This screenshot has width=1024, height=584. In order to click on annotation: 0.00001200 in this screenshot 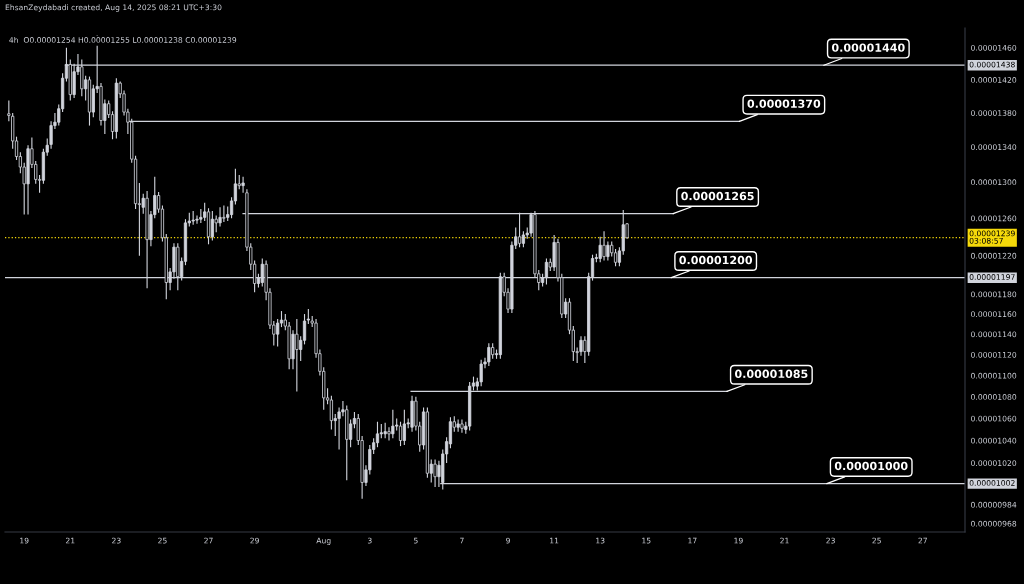, I will do `click(716, 260)`.